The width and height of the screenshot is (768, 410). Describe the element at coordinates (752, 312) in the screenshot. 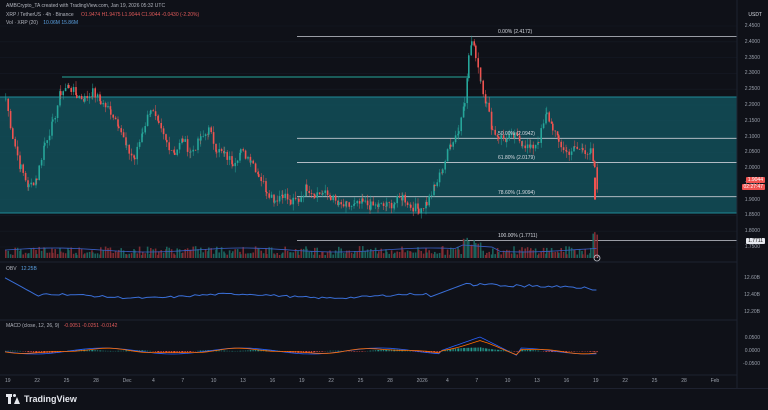

I see `obv-tick-3: 12.20B` at that location.